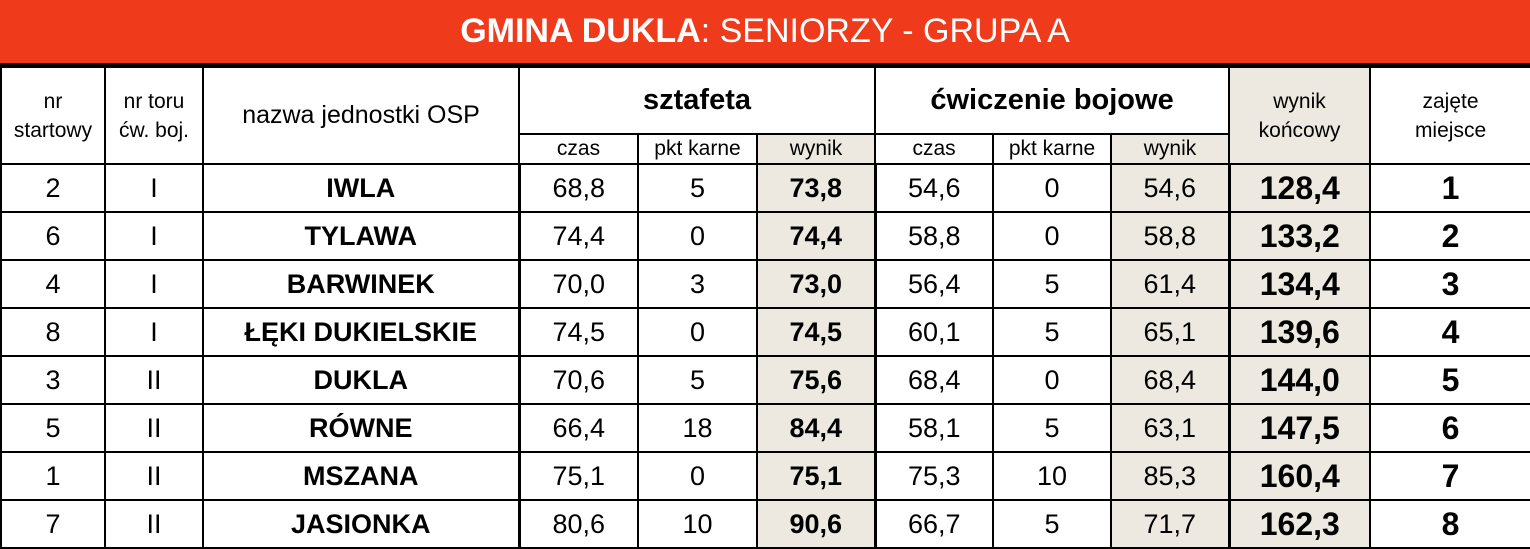  I want to click on cell-nr: 1, so click(53, 476).